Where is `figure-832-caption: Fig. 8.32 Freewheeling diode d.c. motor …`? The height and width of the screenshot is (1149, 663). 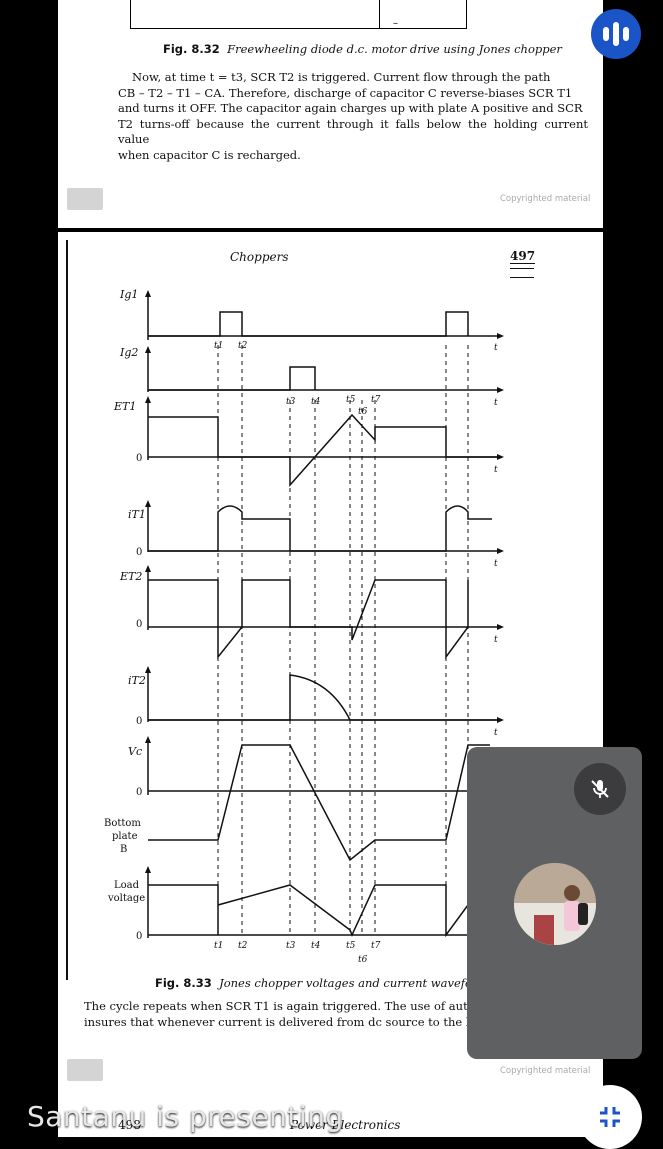 figure-832-caption: Fig. 8.32 Freewheeling diode d.c. motor … is located at coordinates (362, 49).